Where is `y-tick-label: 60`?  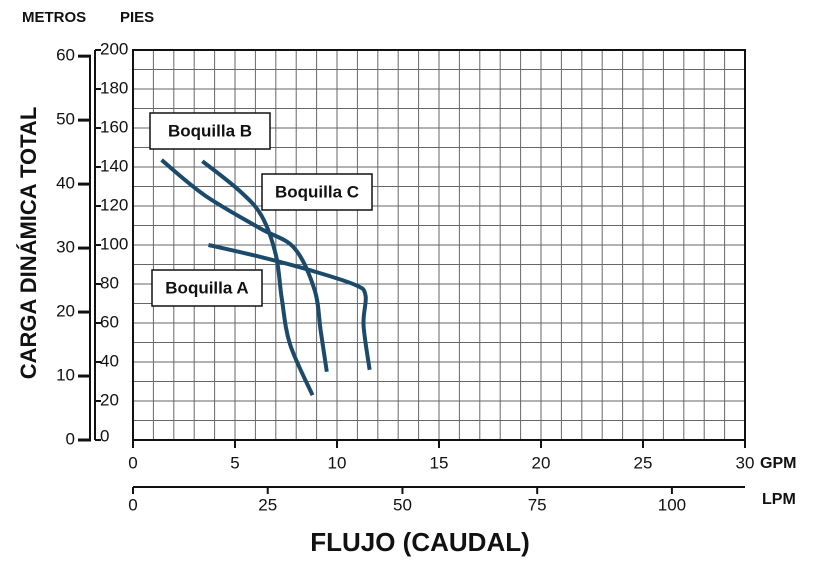 y-tick-label: 60 is located at coordinates (109, 321).